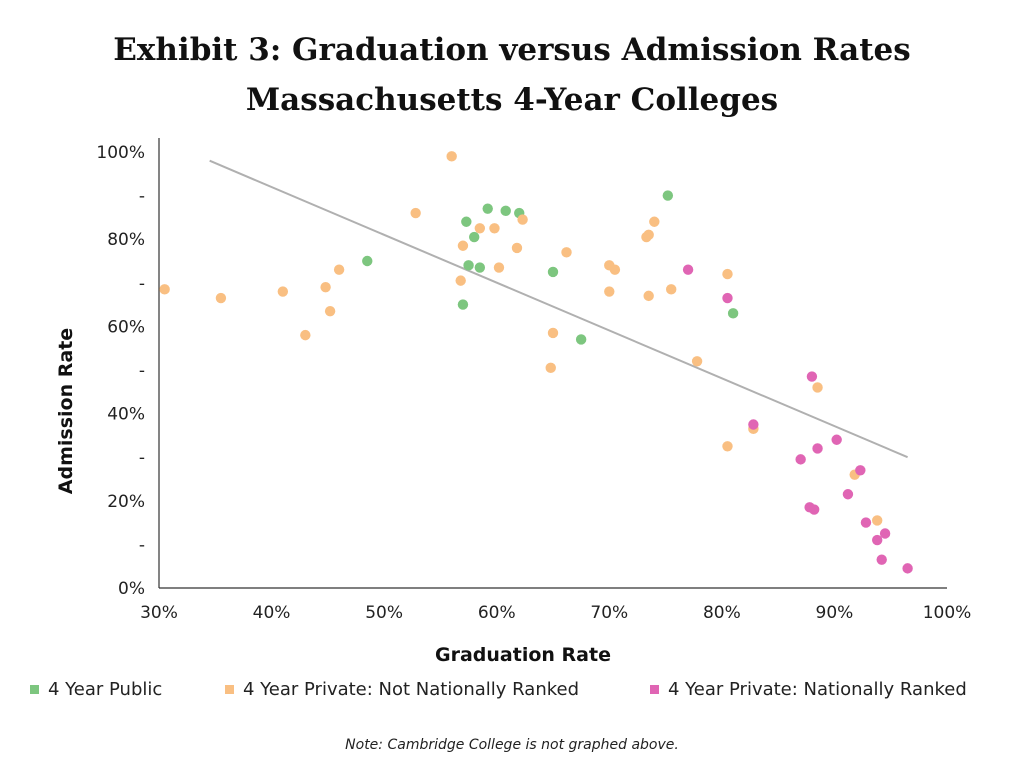  I want to click on legend-swatch-private-not-ranked, so click(229, 689).